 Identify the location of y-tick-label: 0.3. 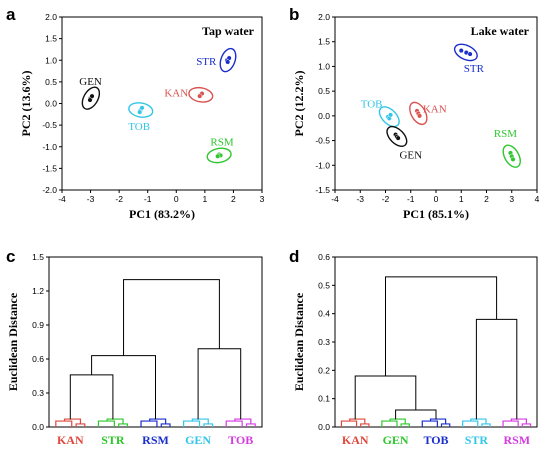
(324, 342).